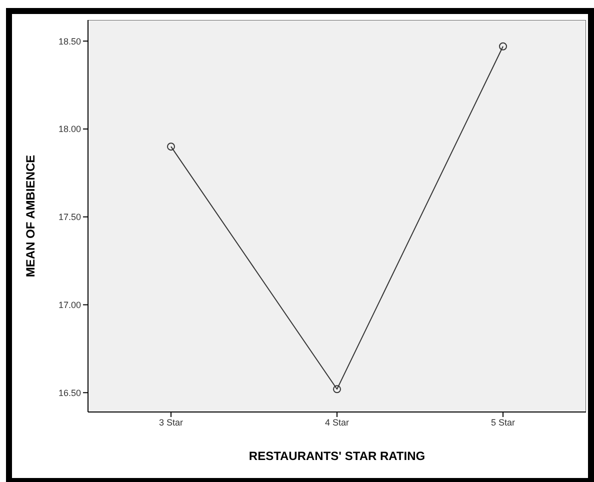 The height and width of the screenshot is (482, 594). I want to click on y-tick-label: 16.50, so click(69, 393).